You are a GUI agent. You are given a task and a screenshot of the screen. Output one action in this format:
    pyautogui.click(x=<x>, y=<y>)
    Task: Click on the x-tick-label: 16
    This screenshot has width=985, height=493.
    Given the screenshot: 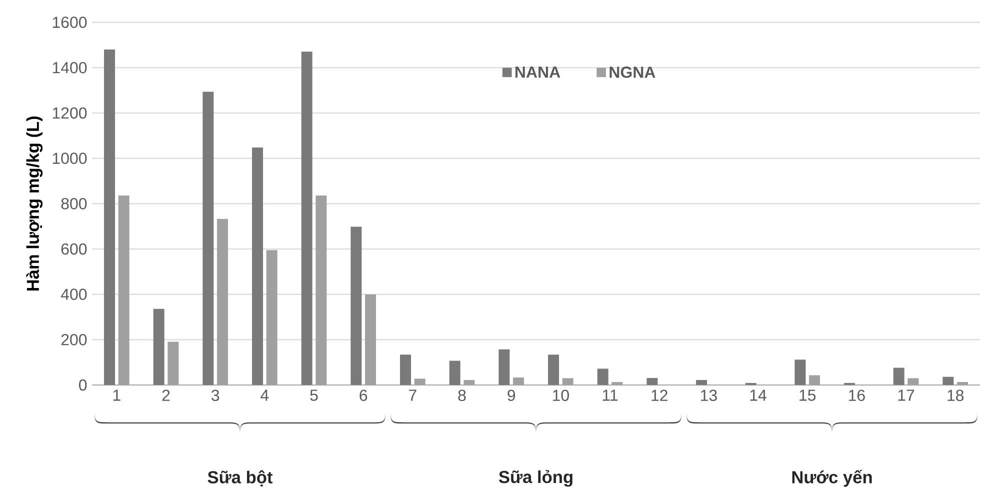 What is the action you would take?
    pyautogui.click(x=856, y=396)
    